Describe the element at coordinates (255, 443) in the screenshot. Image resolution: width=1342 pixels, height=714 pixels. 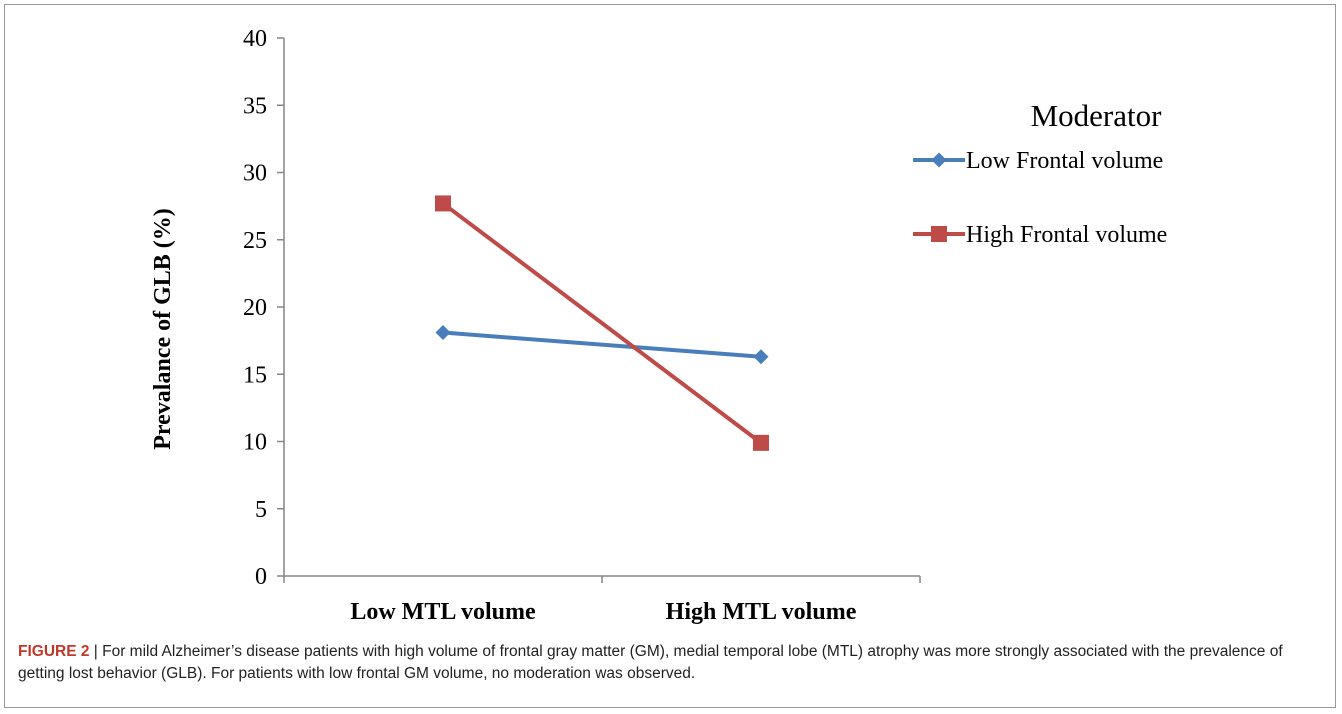
I see `y-tick-label: 10` at that location.